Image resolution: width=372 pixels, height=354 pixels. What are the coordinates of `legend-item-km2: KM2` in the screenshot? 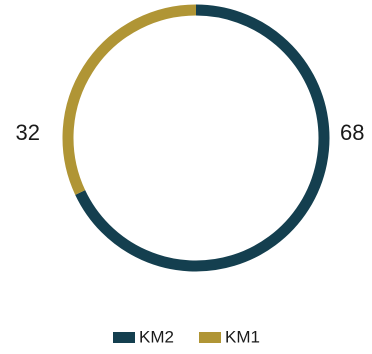 It's located at (143, 336).